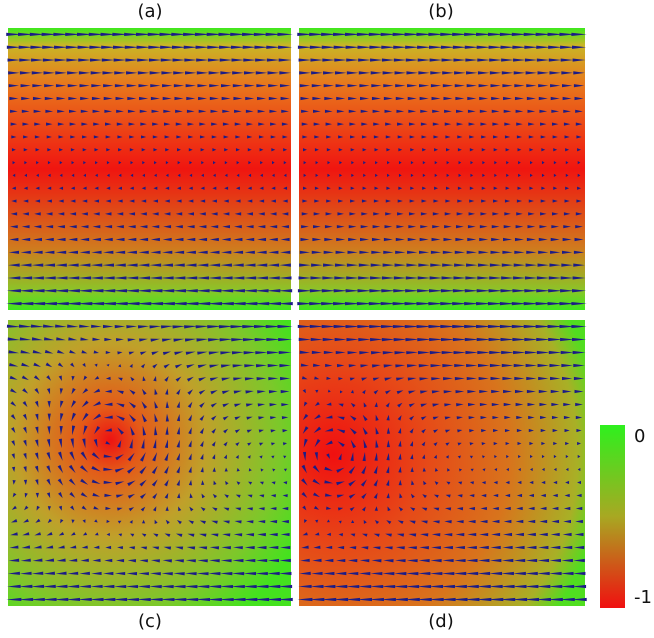 This screenshot has height=638, width=654. I want to click on panel-label: (d), so click(440, 621).